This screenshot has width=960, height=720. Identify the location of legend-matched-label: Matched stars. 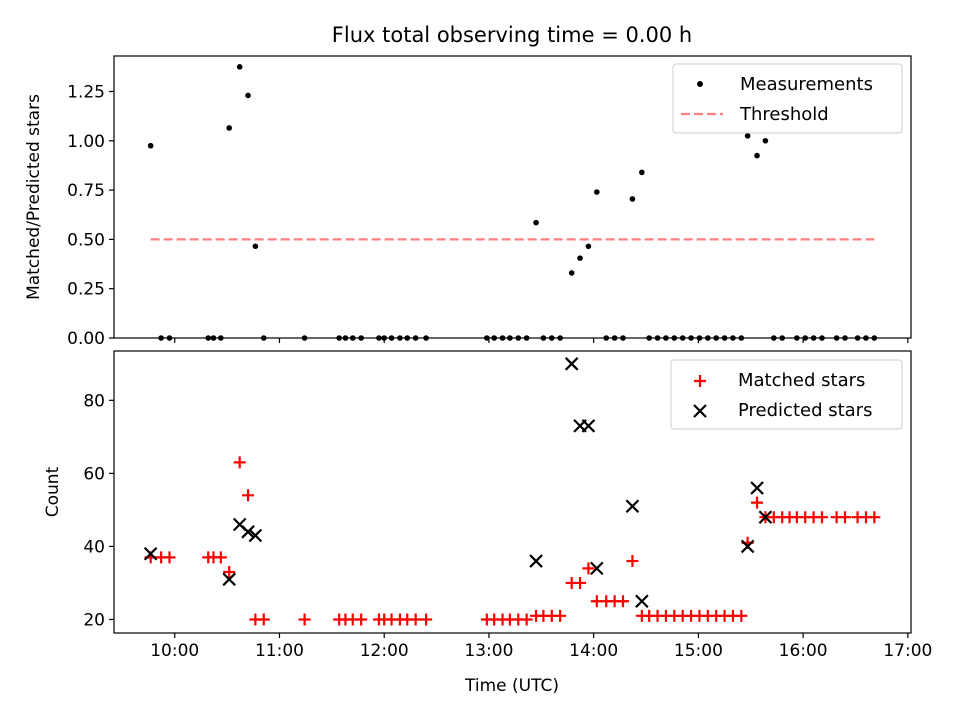
(801, 380).